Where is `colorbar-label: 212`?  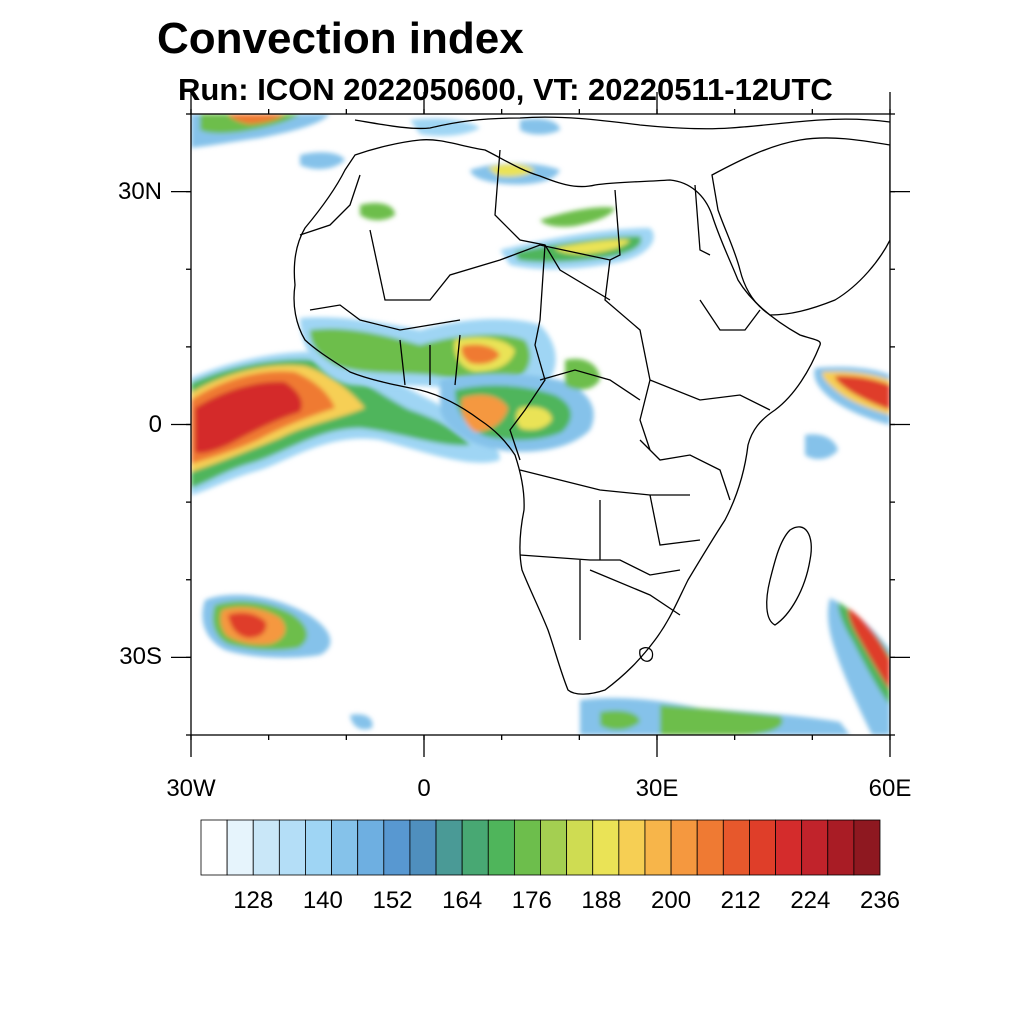
colorbar-label: 212 is located at coordinates (740, 900).